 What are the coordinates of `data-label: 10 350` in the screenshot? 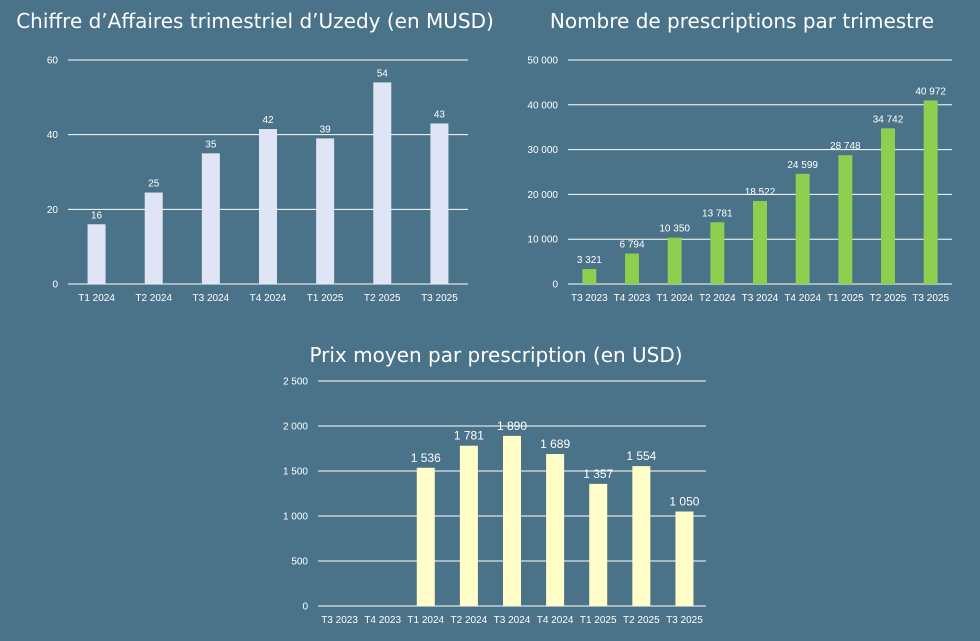 It's located at (674, 229).